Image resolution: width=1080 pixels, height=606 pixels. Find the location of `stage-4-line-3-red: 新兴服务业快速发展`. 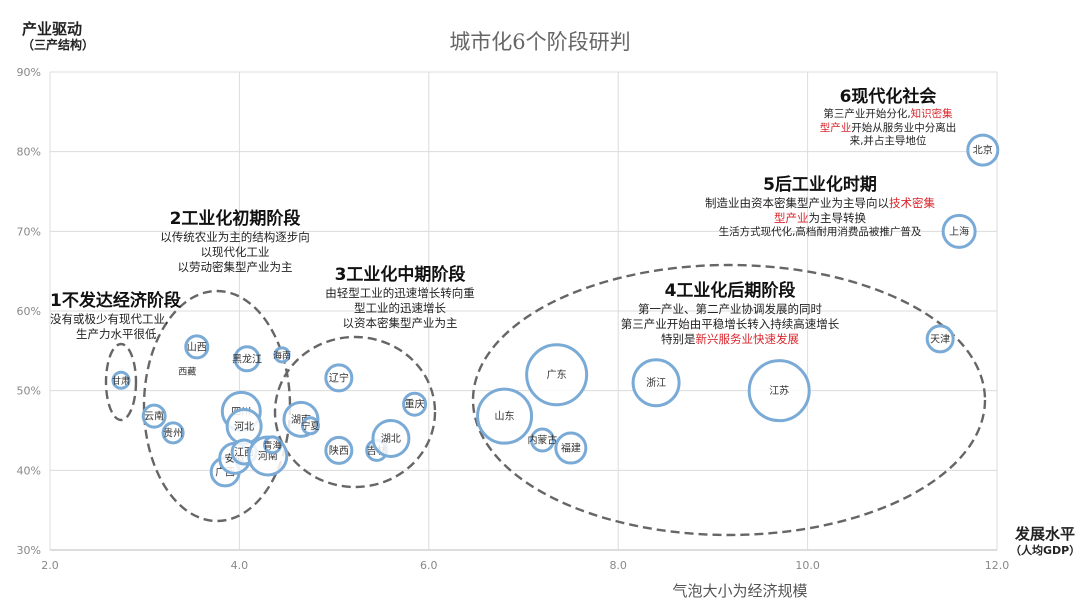

stage-4-line-3-red: 新兴服务业快速发展 is located at coordinates (747, 338).